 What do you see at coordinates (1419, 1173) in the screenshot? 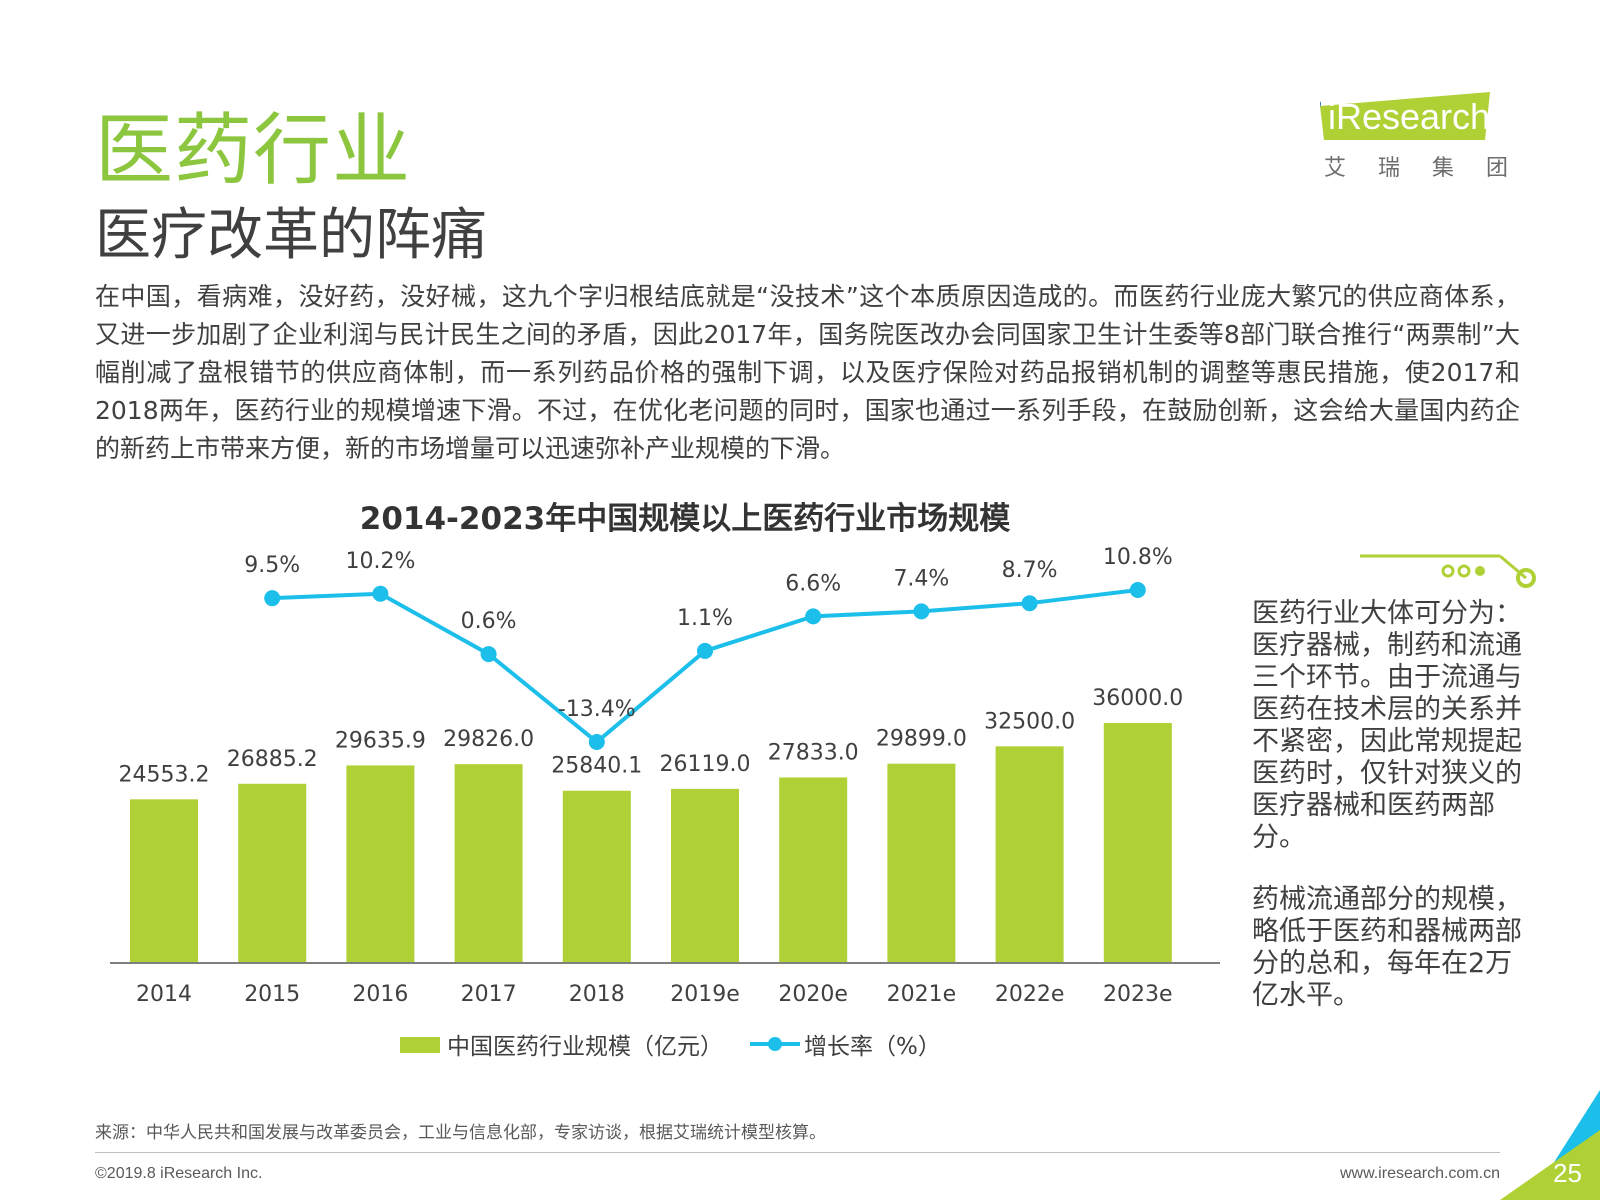
I see `website-link: www.iresearch.com.cn` at bounding box center [1419, 1173].